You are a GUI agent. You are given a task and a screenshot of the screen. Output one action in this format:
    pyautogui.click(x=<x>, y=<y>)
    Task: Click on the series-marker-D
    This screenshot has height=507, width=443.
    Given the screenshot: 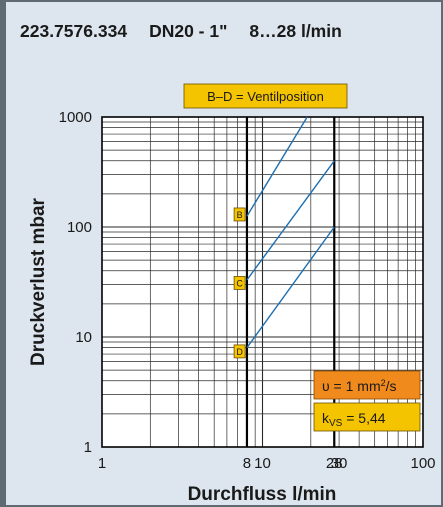 What is the action you would take?
    pyautogui.click(x=239, y=351)
    